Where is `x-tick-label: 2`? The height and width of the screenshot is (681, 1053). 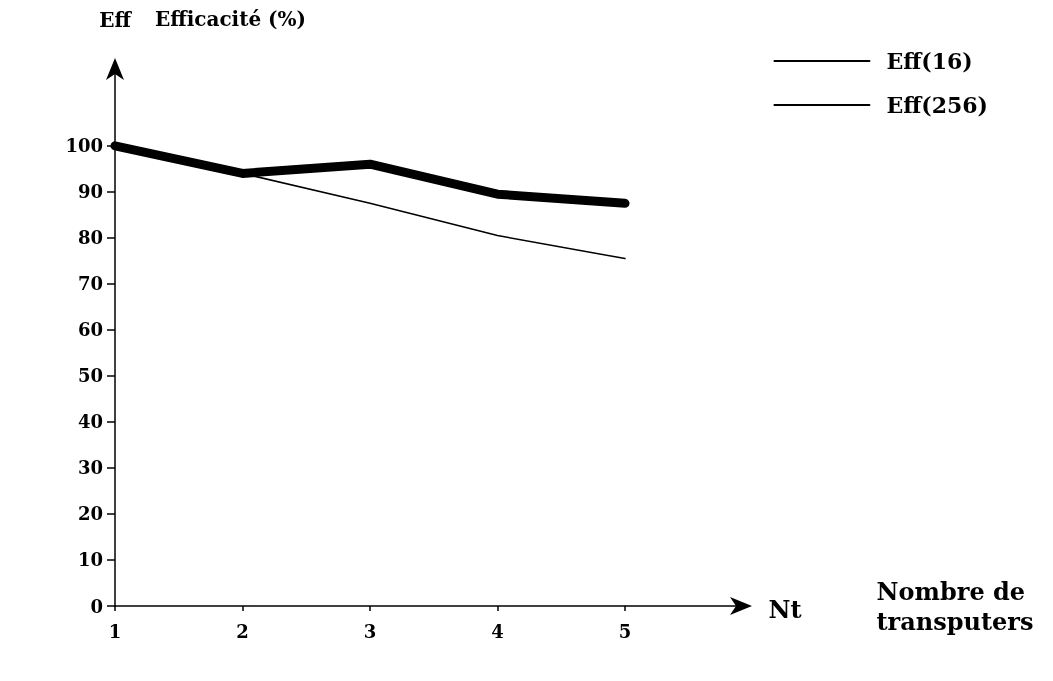 x-tick-label: 2 is located at coordinates (242, 631).